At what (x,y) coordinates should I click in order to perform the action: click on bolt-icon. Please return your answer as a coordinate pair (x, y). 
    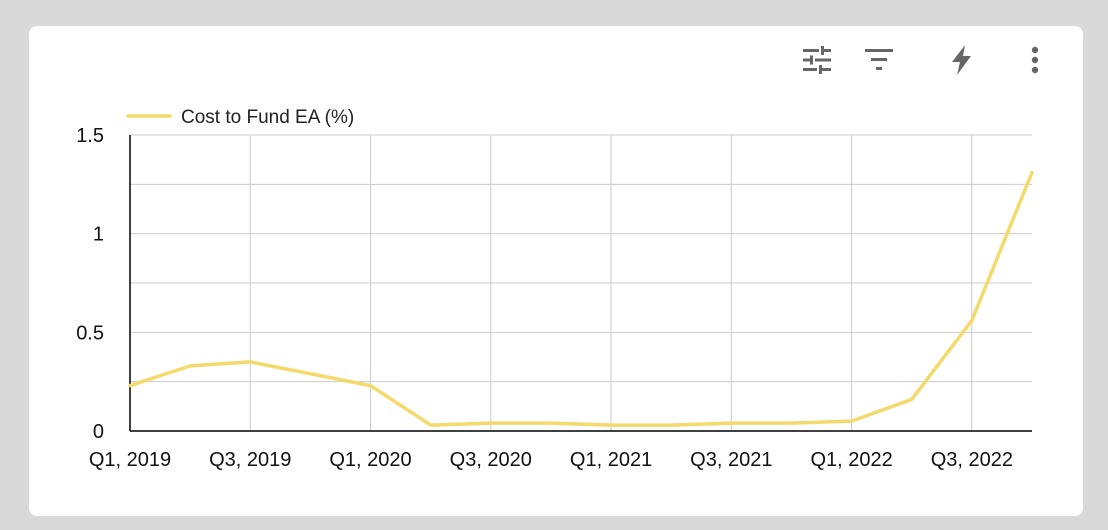
    Looking at the image, I should click on (962, 60).